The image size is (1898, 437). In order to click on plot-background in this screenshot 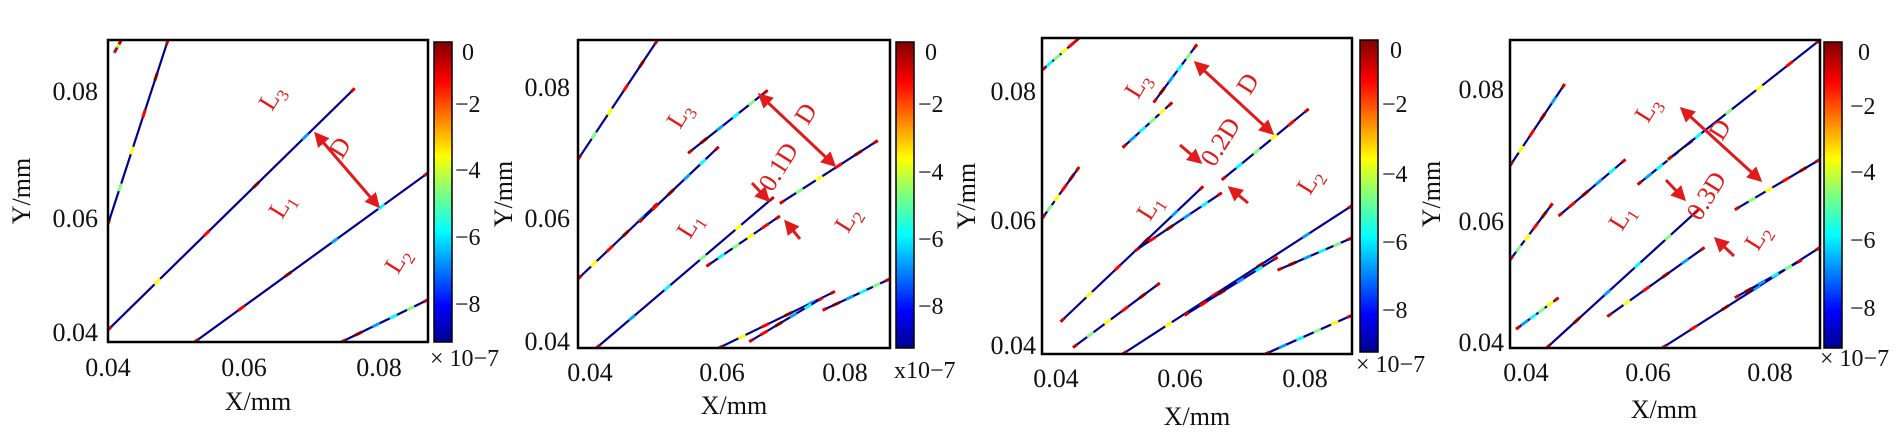, I will do `click(268, 191)`.